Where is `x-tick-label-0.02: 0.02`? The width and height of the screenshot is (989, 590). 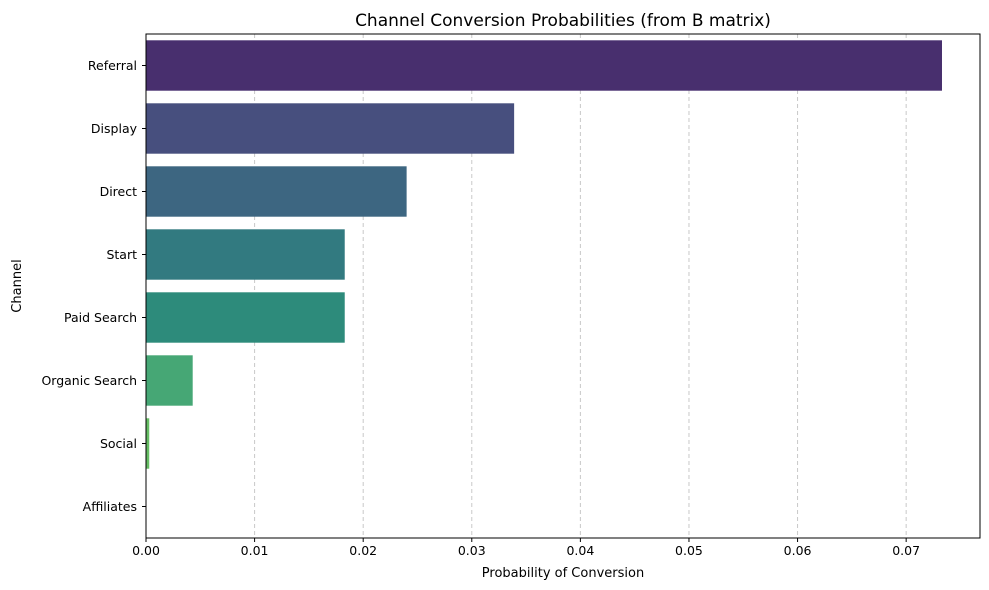
x-tick-label-0.02: 0.02 is located at coordinates (363, 550).